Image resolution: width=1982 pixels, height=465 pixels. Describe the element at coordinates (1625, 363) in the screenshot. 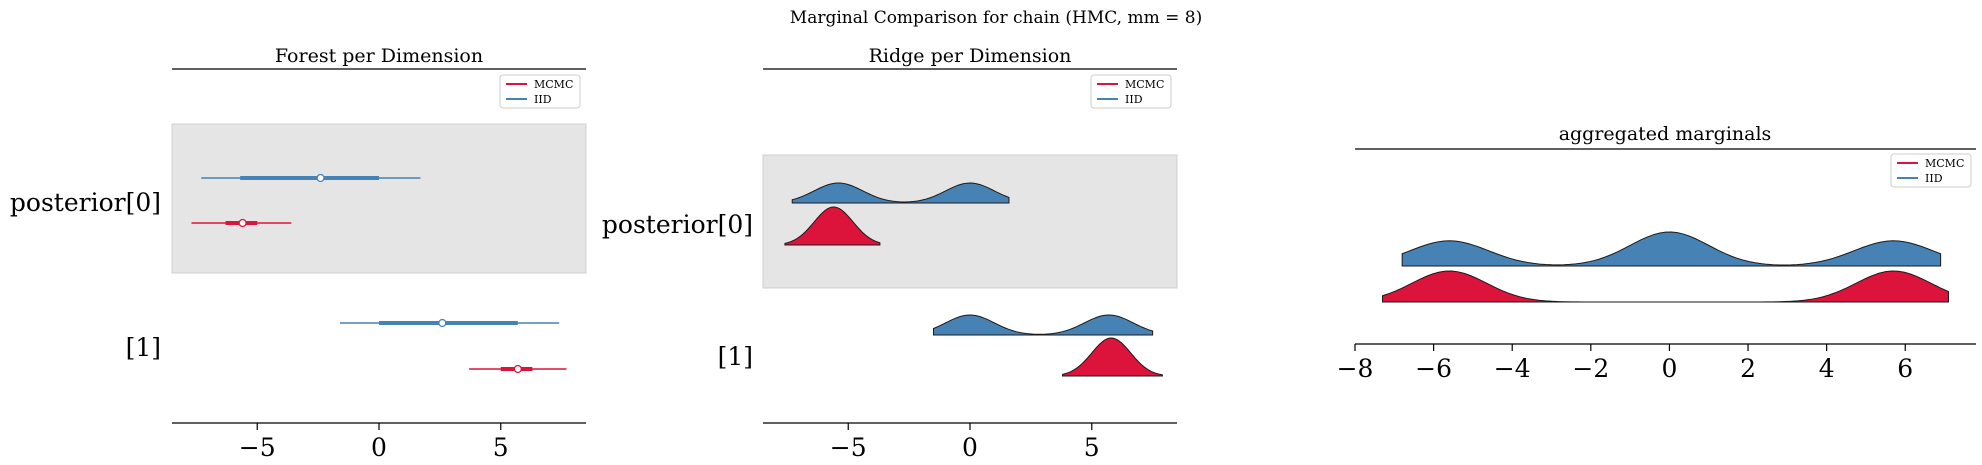

I see `aggregated-x-ticks: −8 −6 −4 −2 0 2 4 6` at that location.